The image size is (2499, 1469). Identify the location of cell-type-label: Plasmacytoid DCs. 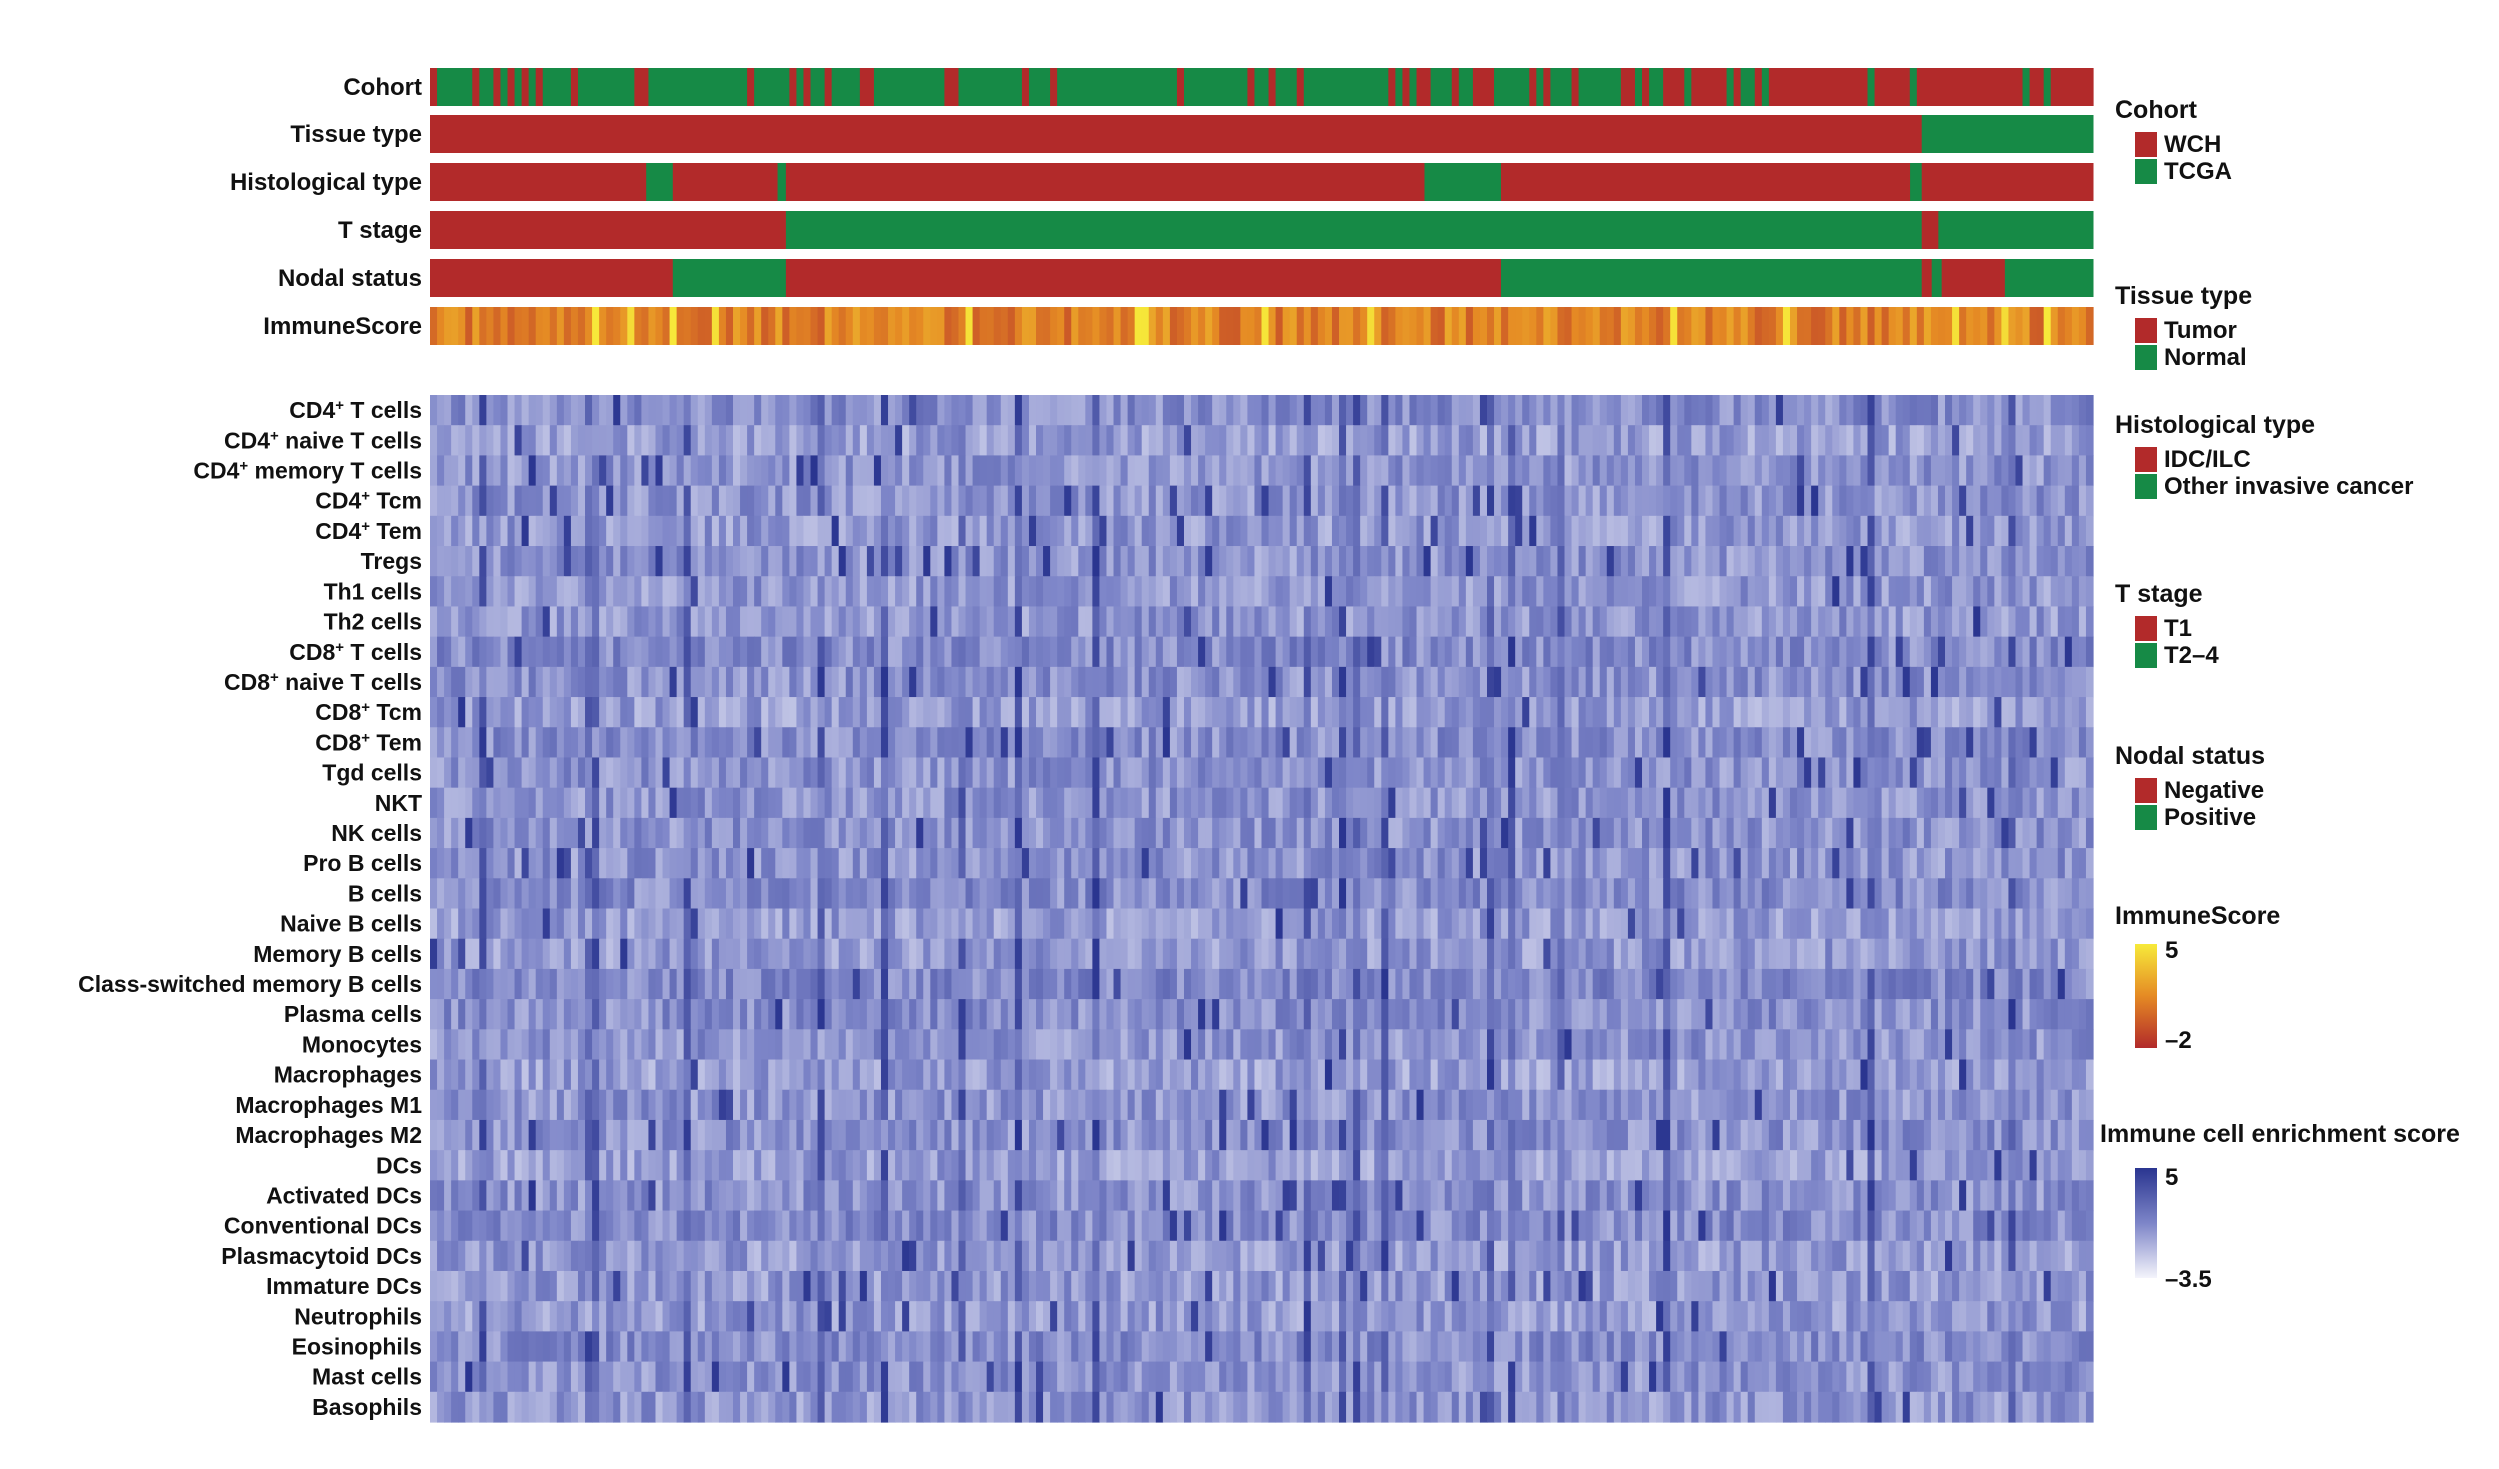
(321, 1256).